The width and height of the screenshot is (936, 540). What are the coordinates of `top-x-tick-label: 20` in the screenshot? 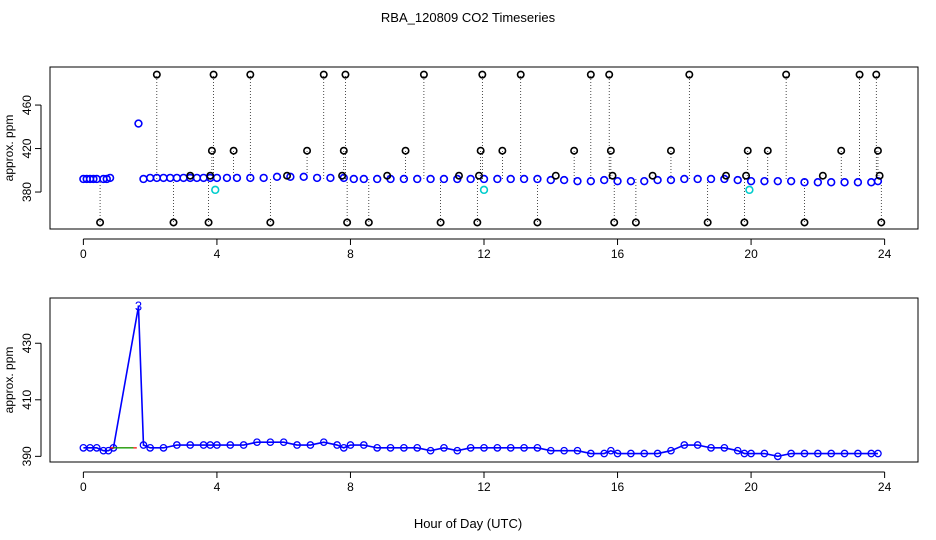 It's located at (751, 254).